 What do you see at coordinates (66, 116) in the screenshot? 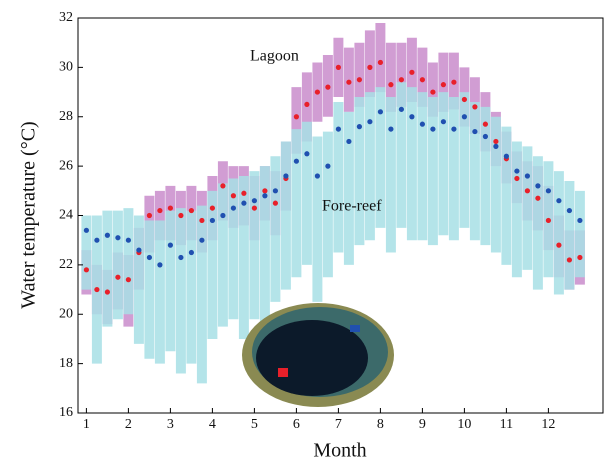
I see `y-tick-label: 28` at bounding box center [66, 116].